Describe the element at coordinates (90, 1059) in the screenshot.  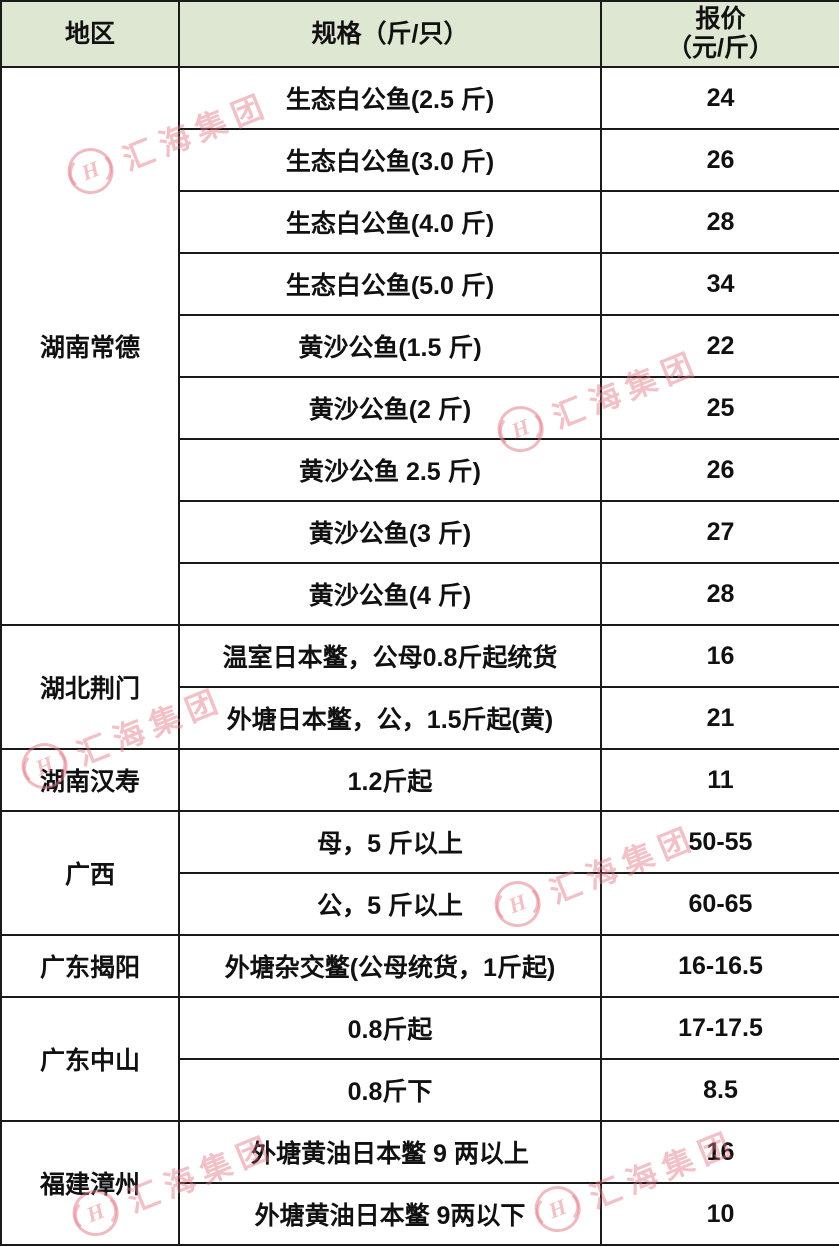
I see `region-cell-guangdong-zhongshan: 广东中山` at that location.